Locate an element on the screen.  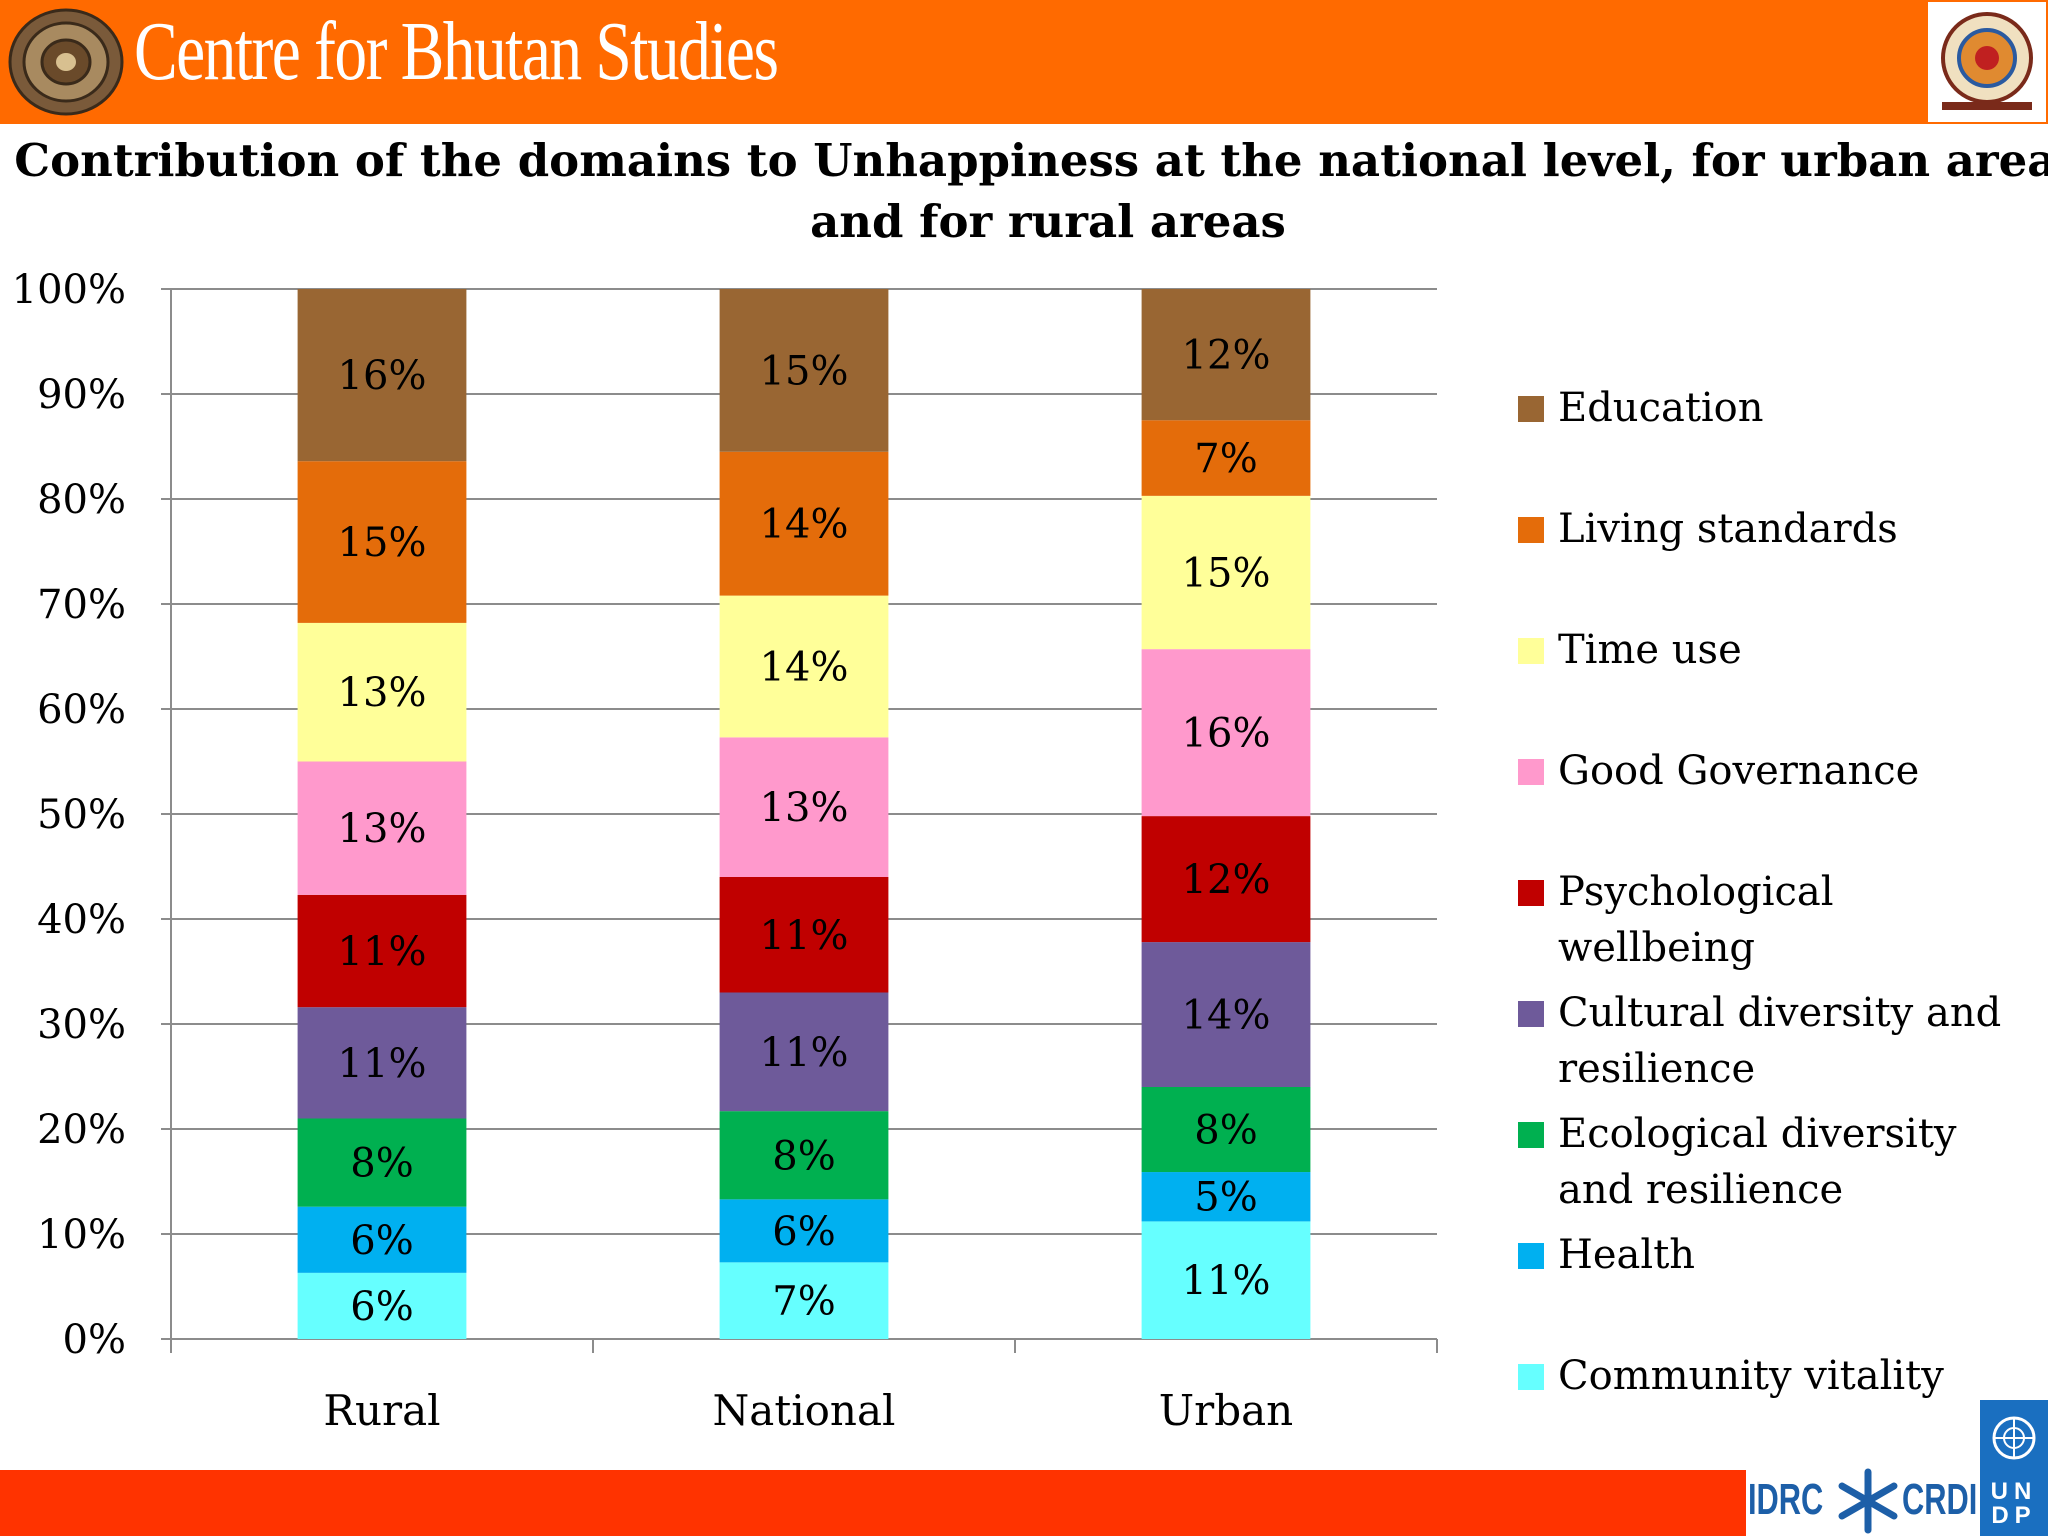
y-tick-label: 100% is located at coordinates (69, 290).